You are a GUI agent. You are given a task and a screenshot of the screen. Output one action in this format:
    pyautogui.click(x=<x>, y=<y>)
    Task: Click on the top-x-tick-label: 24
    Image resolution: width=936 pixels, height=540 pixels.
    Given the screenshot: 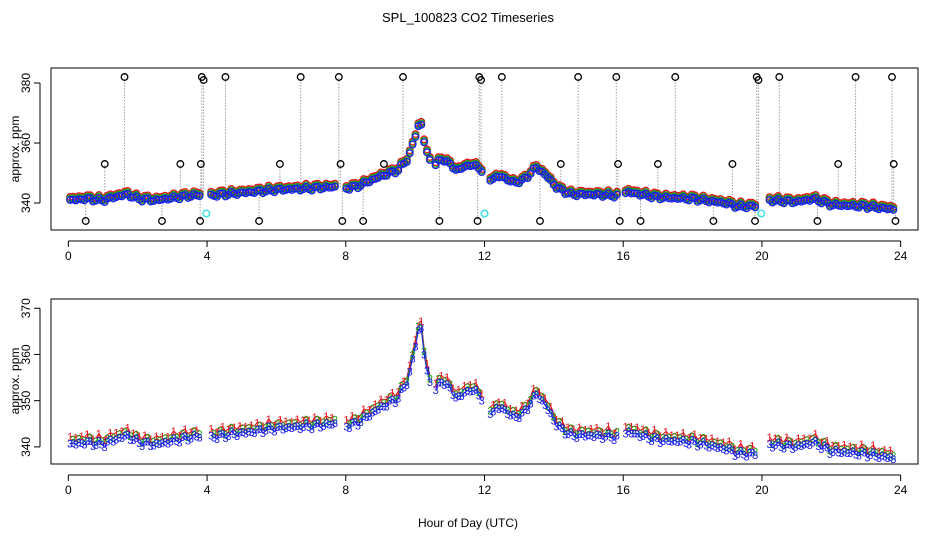 What is the action you would take?
    pyautogui.click(x=901, y=256)
    